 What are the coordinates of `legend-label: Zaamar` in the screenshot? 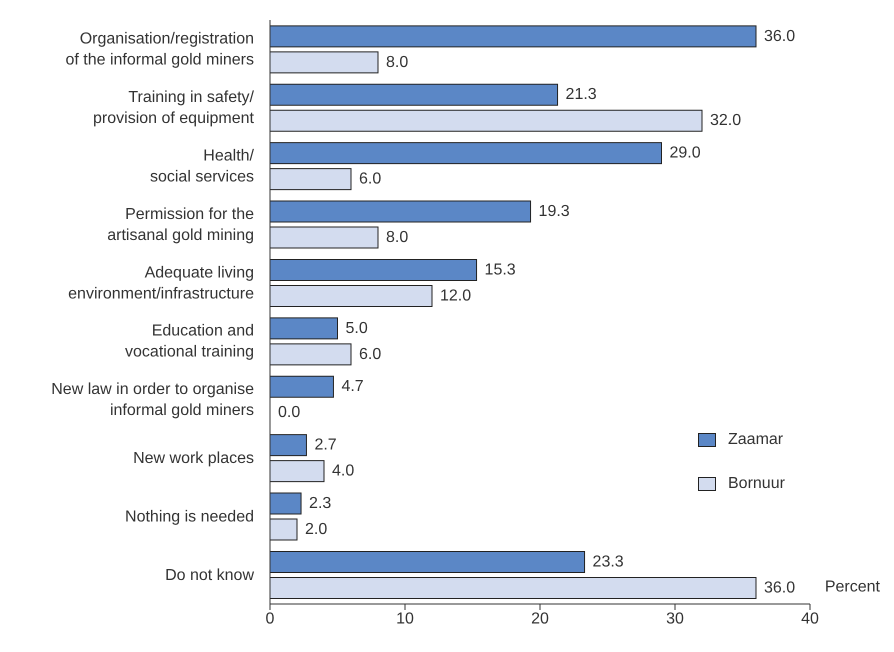 It's located at (756, 440).